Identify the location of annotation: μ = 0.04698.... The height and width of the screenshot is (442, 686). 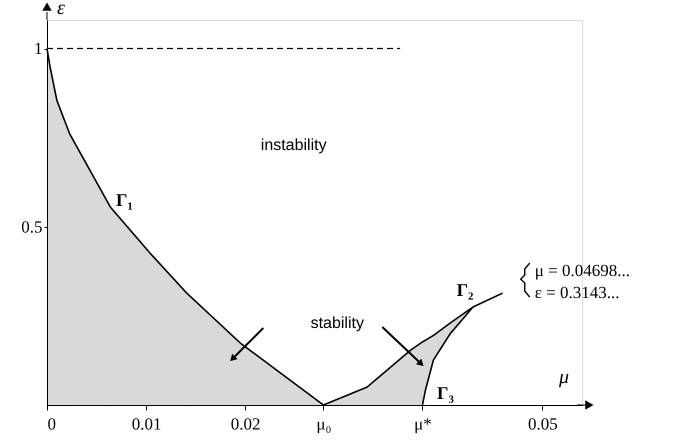
(582, 270).